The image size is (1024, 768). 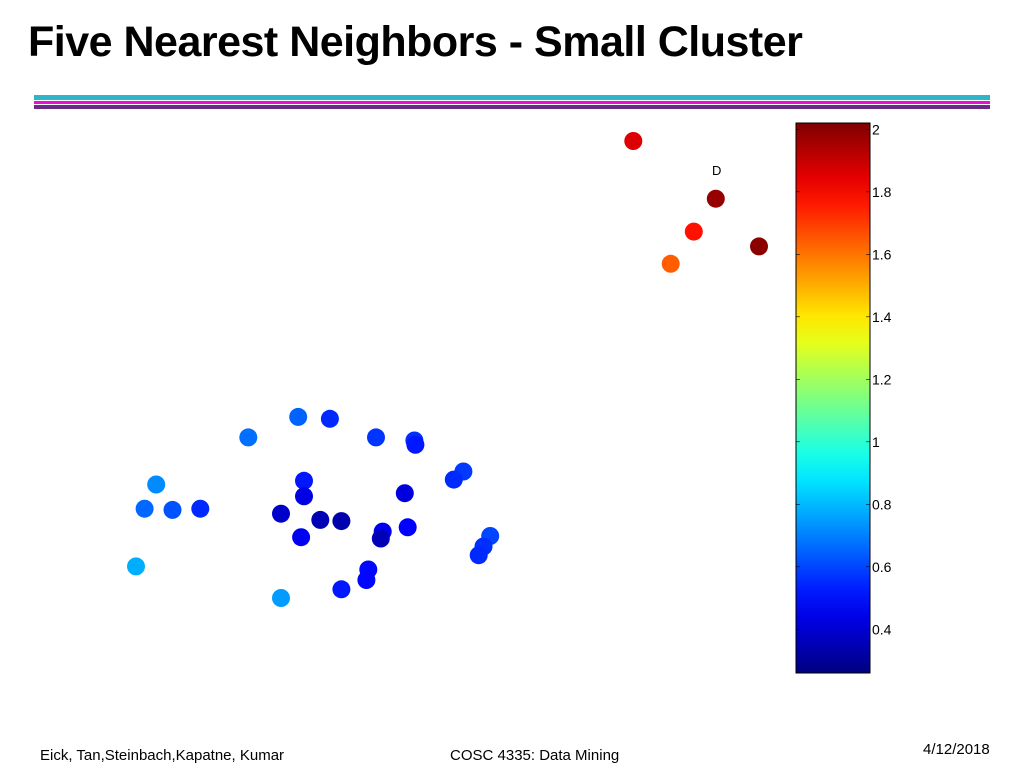 What do you see at coordinates (512, 107) in the screenshot?
I see `title-rule-purple` at bounding box center [512, 107].